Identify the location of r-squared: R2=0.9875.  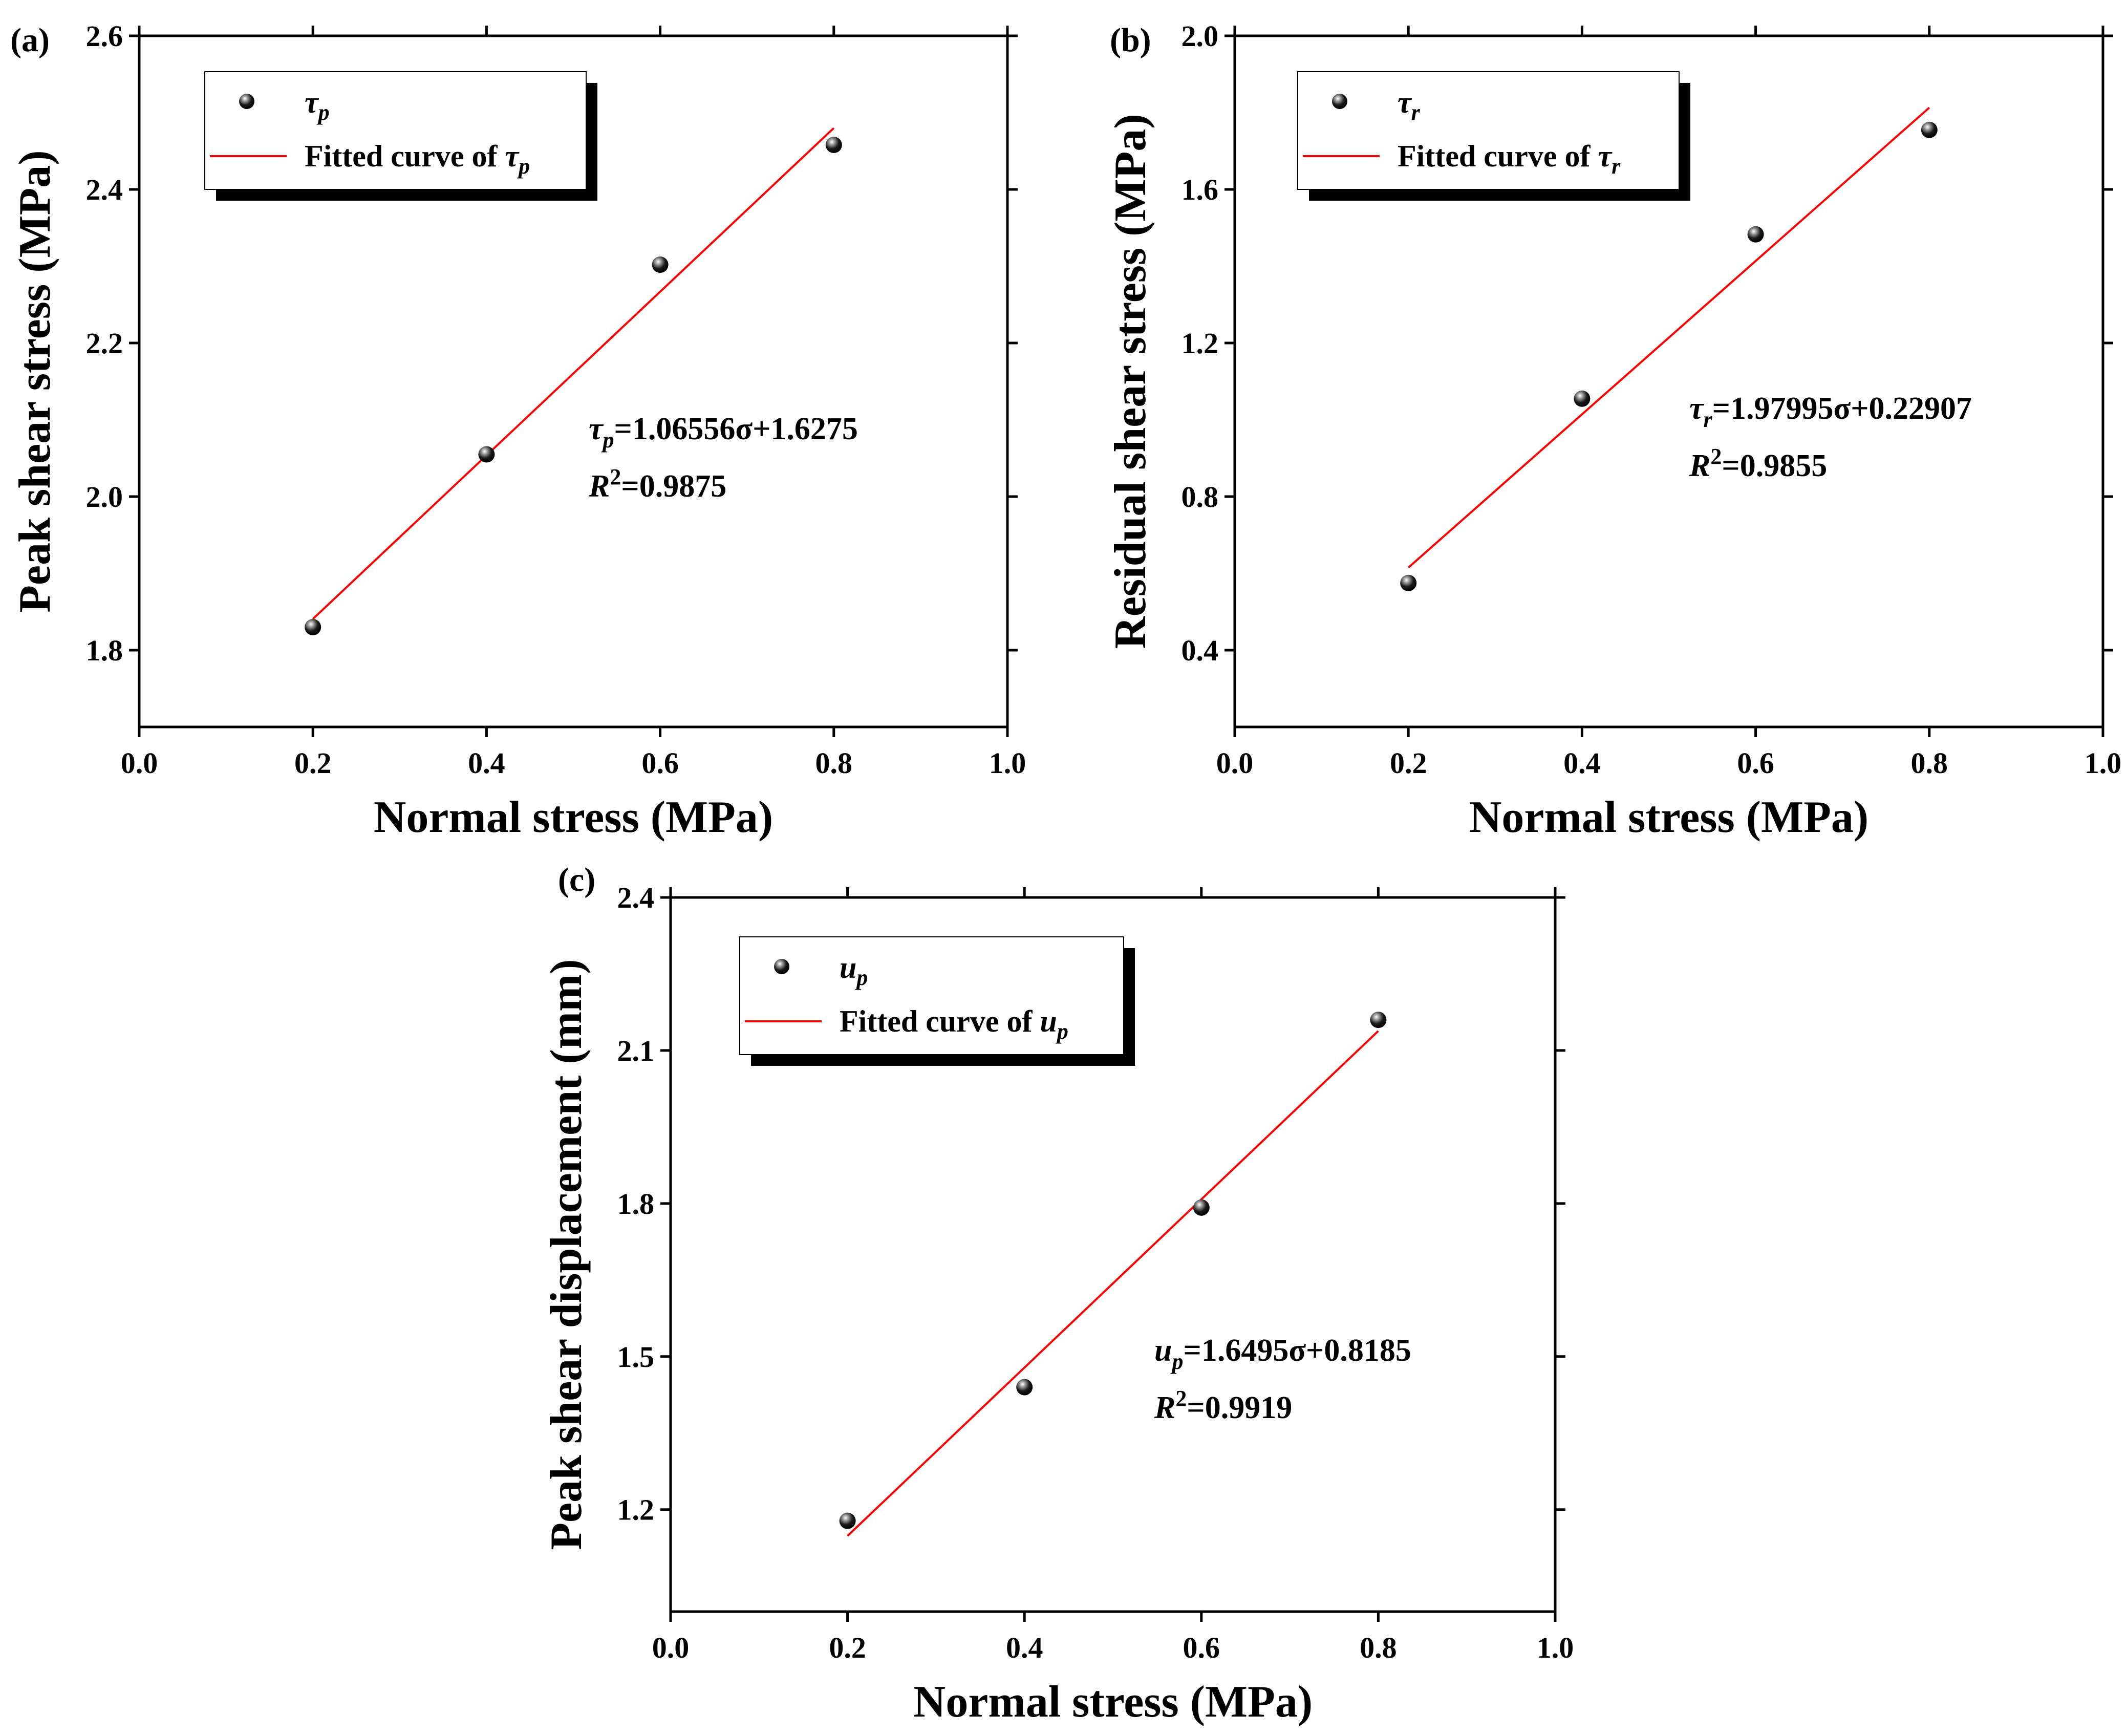
(657, 484).